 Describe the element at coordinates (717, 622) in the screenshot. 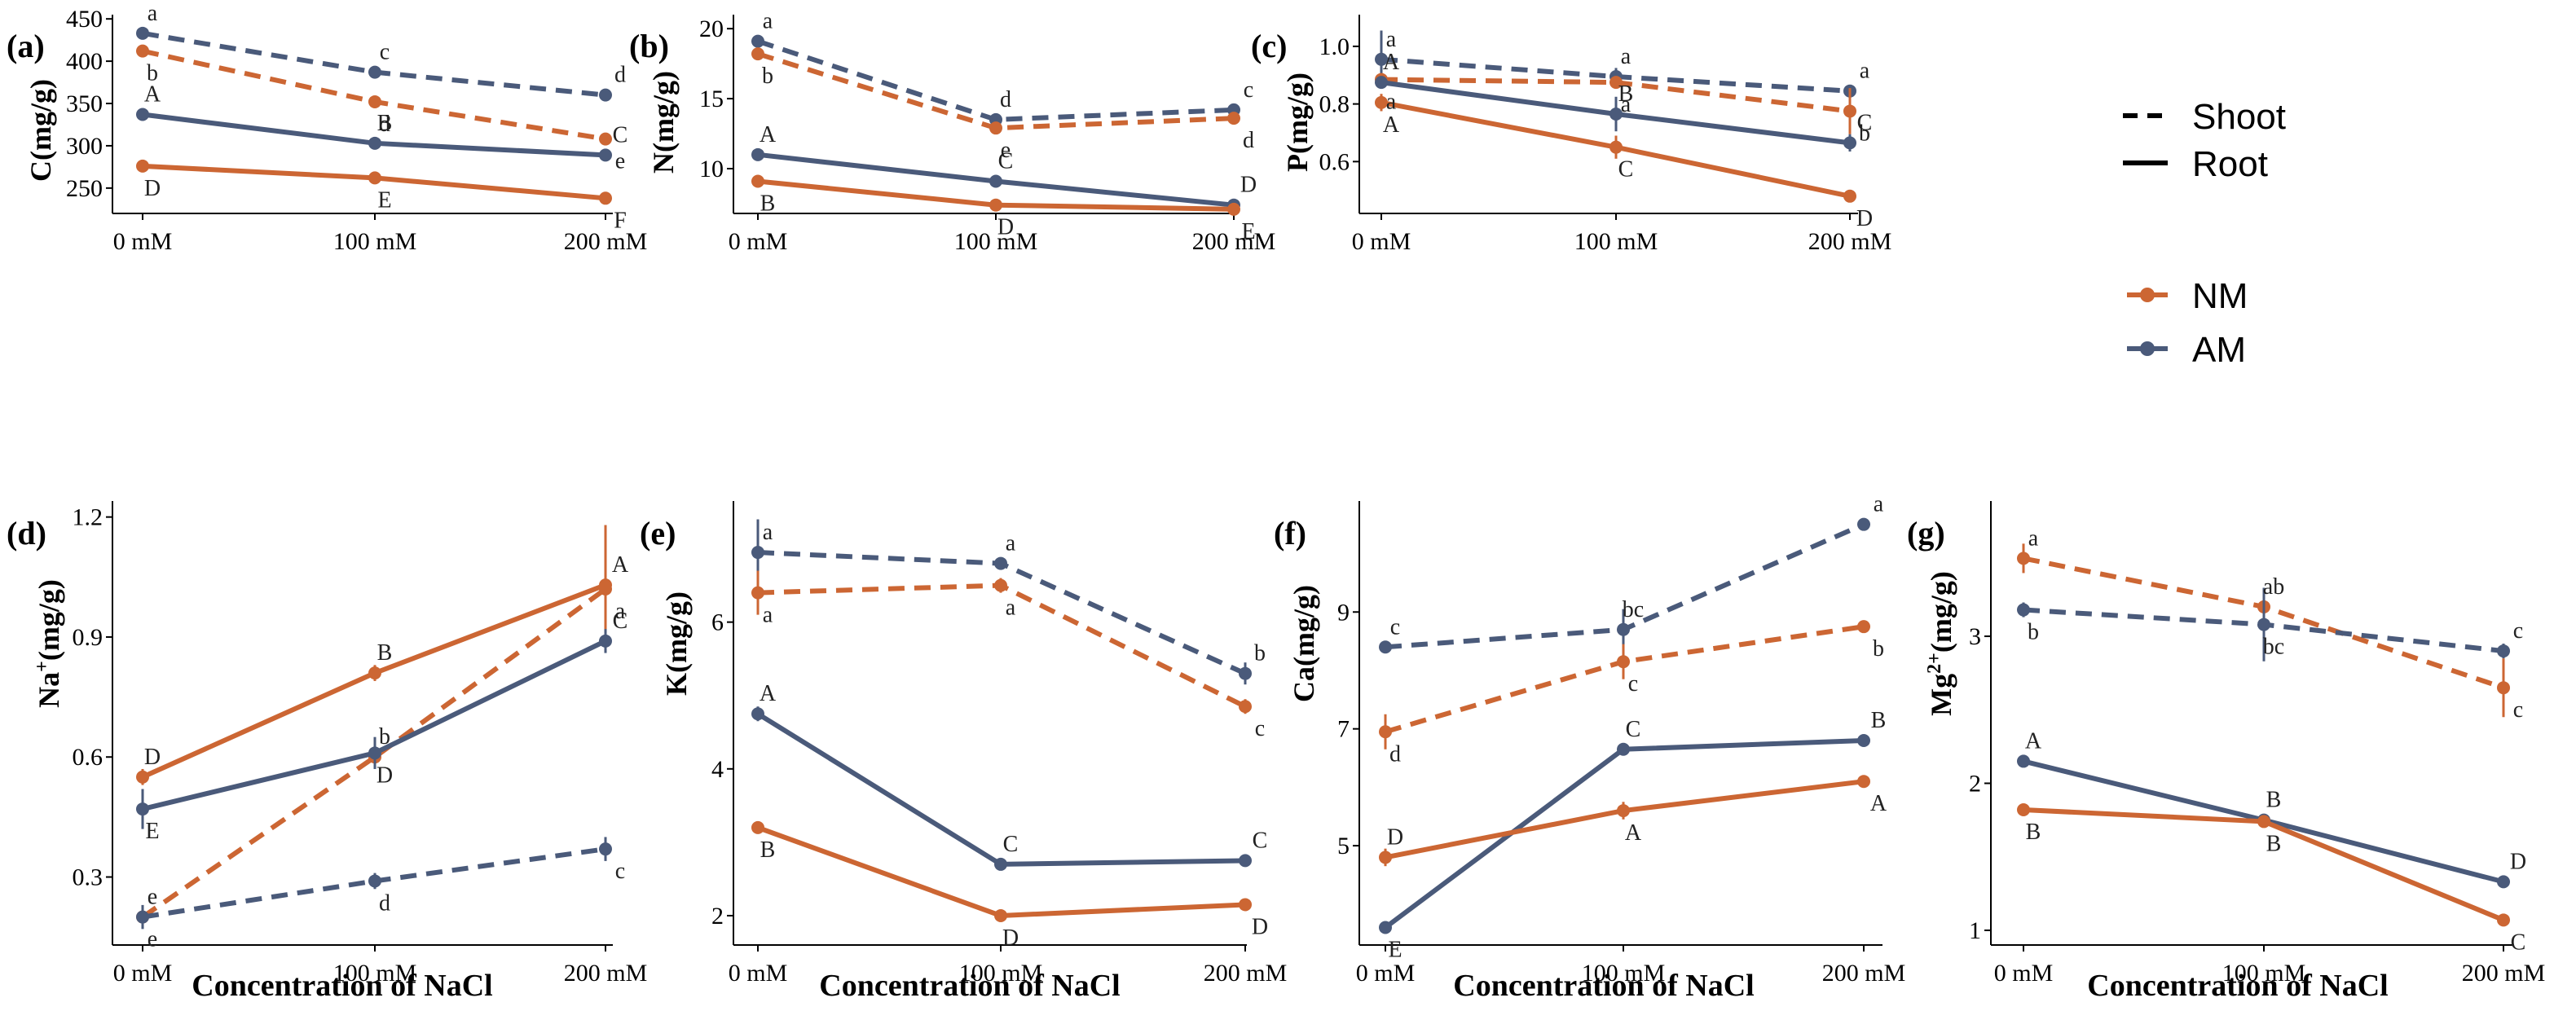

I see `y-tick-label: 6` at that location.